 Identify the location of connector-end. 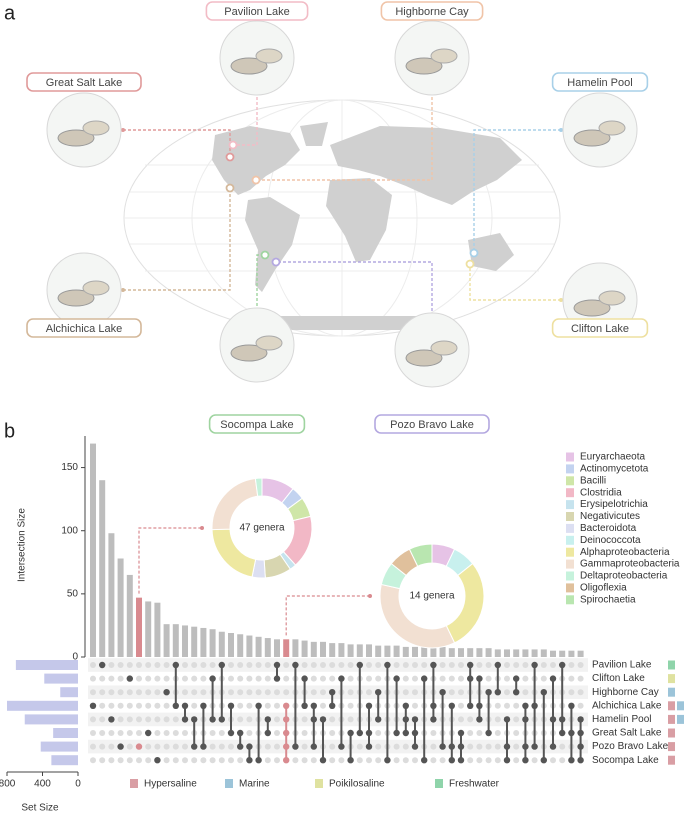
(202, 528).